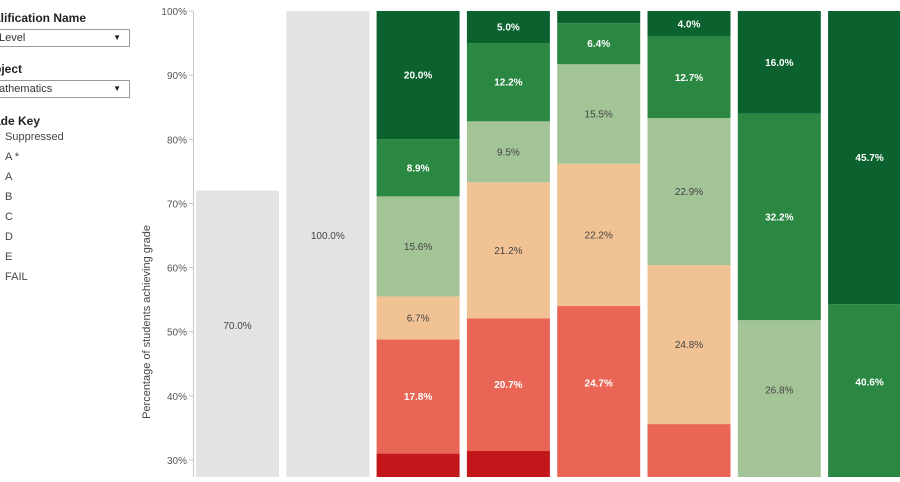 The height and width of the screenshot is (482, 900). What do you see at coordinates (16, 277) in the screenshot?
I see `grade-key-item-fail: FAIL` at bounding box center [16, 277].